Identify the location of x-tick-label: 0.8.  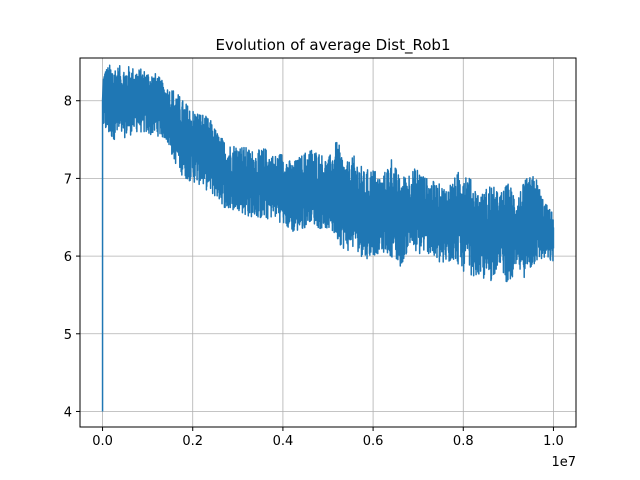
(463, 441).